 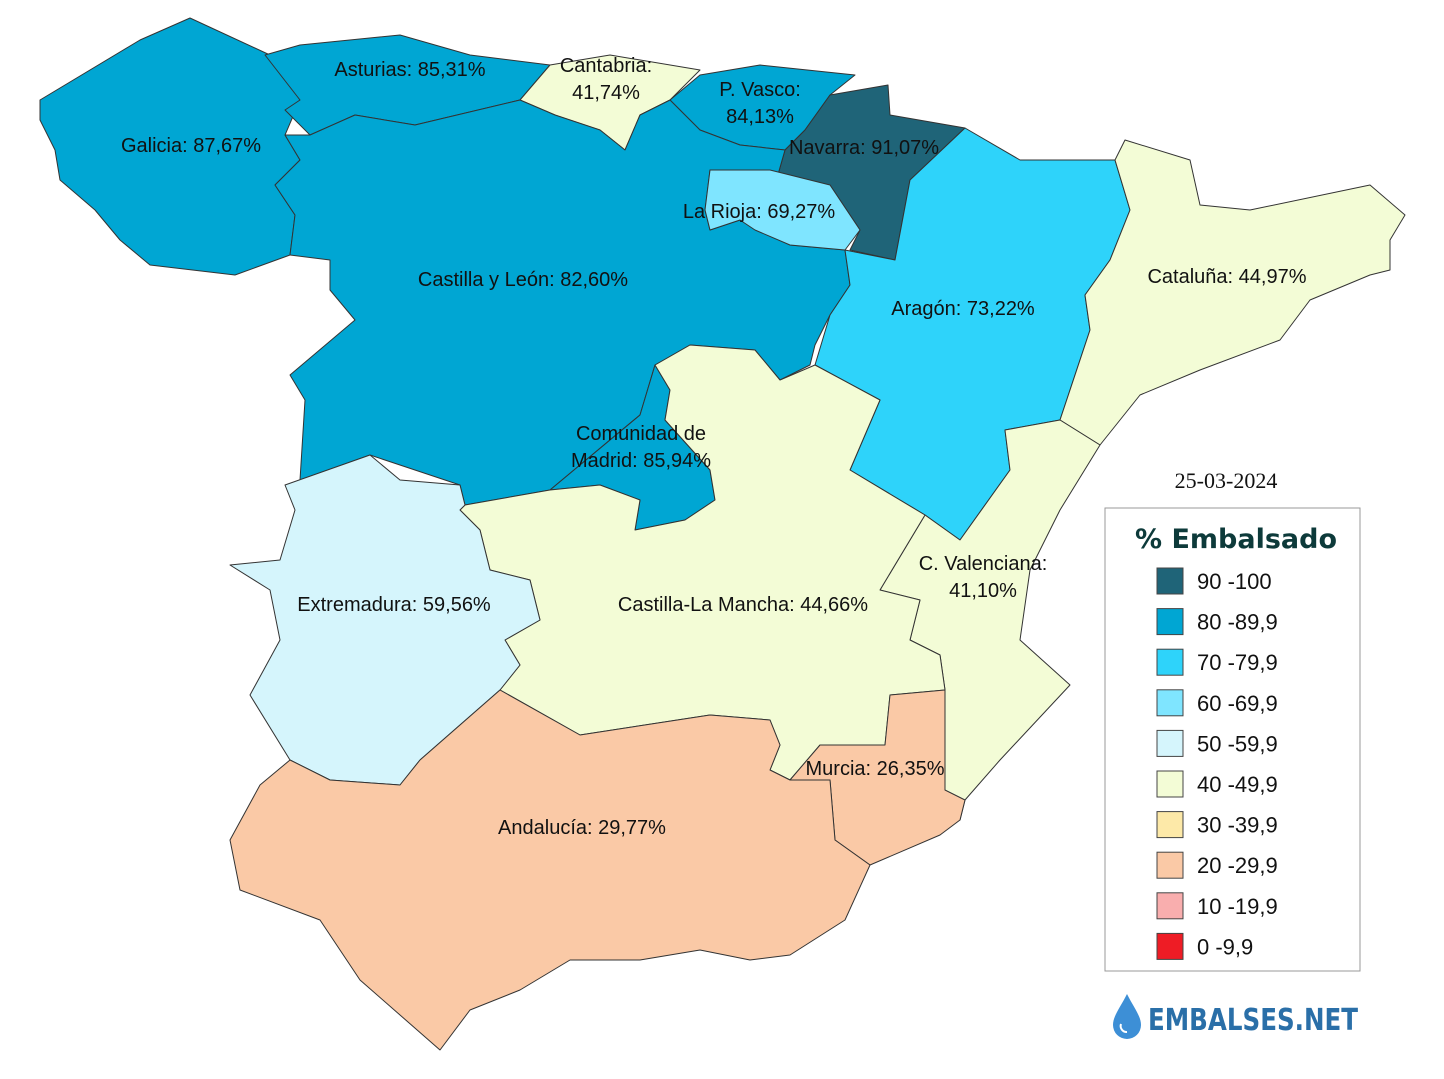 I want to click on legend-label: 70 -79,9, so click(x=1237, y=662).